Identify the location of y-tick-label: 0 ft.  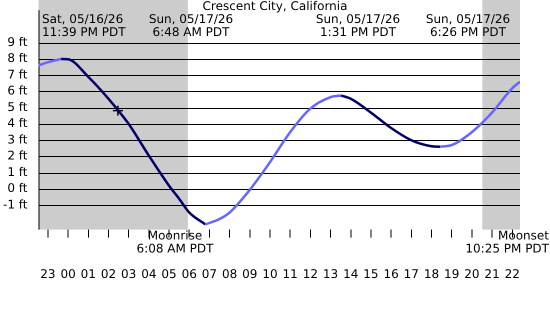
(17, 188).